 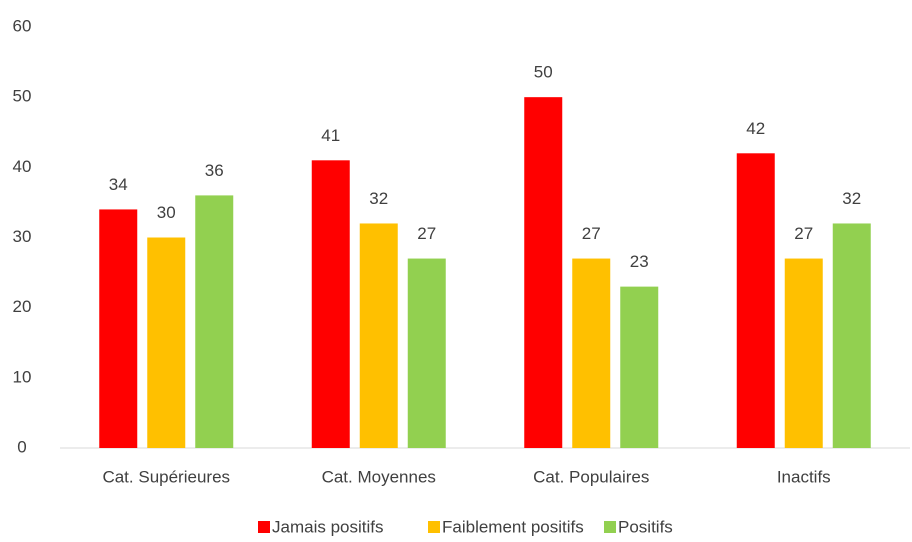 What do you see at coordinates (513, 526) in the screenshot?
I see `legend-label: Faiblement positifs` at bounding box center [513, 526].